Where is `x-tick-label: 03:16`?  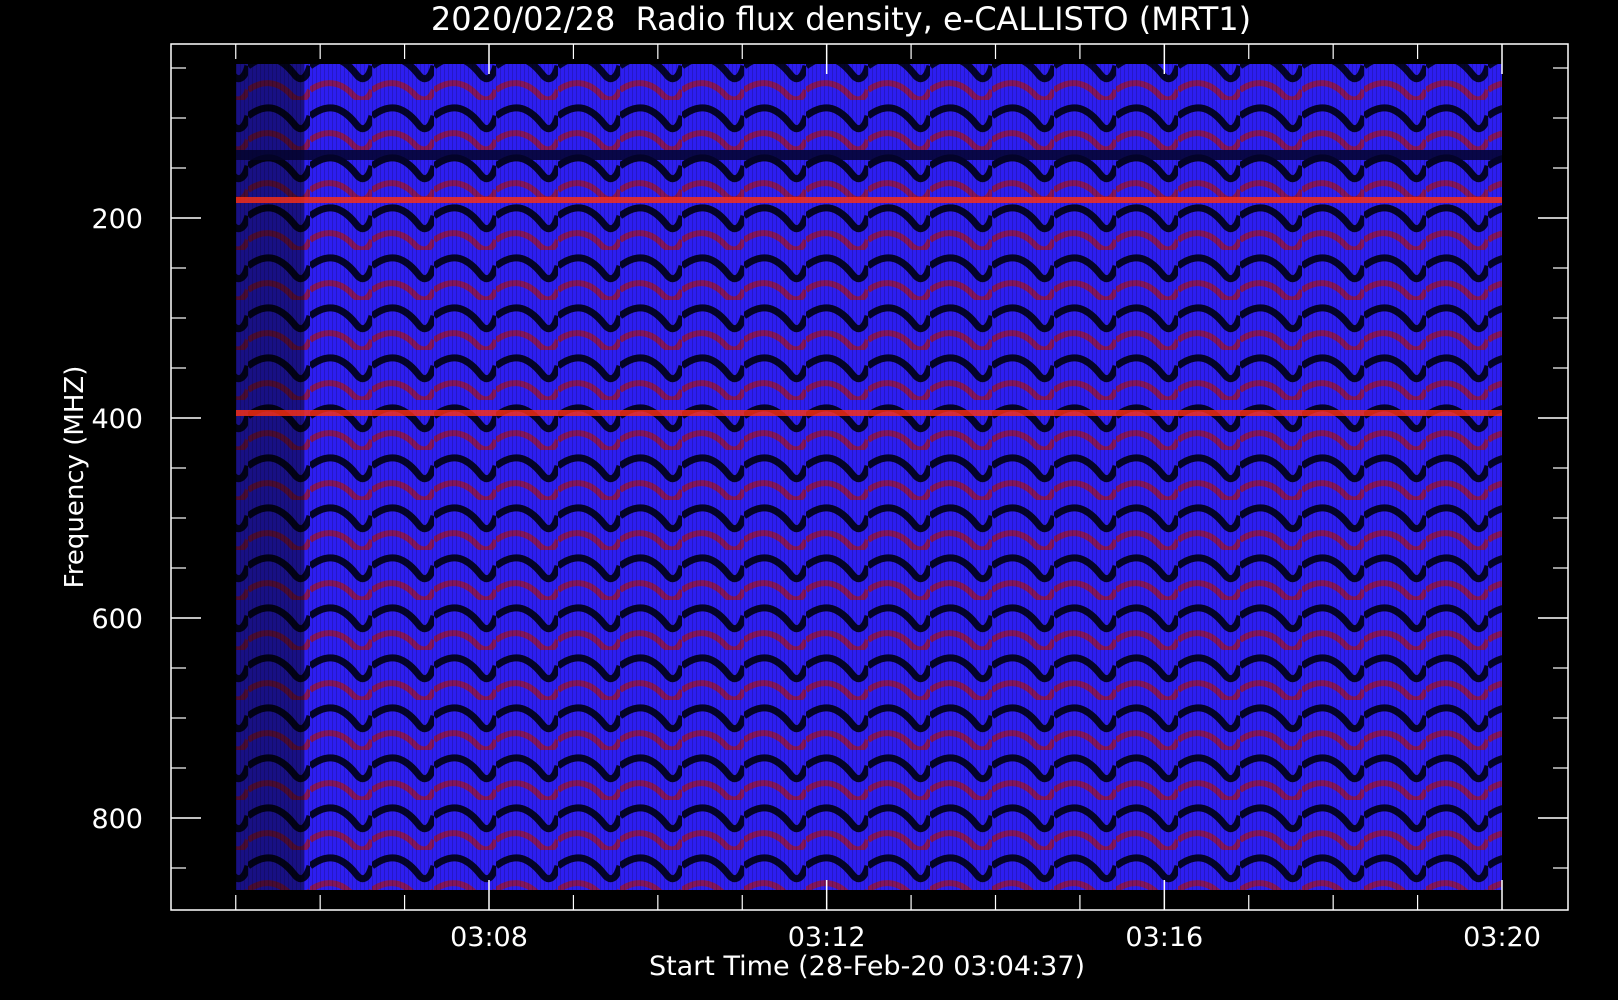
x-tick-label: 03:16 is located at coordinates (1164, 937).